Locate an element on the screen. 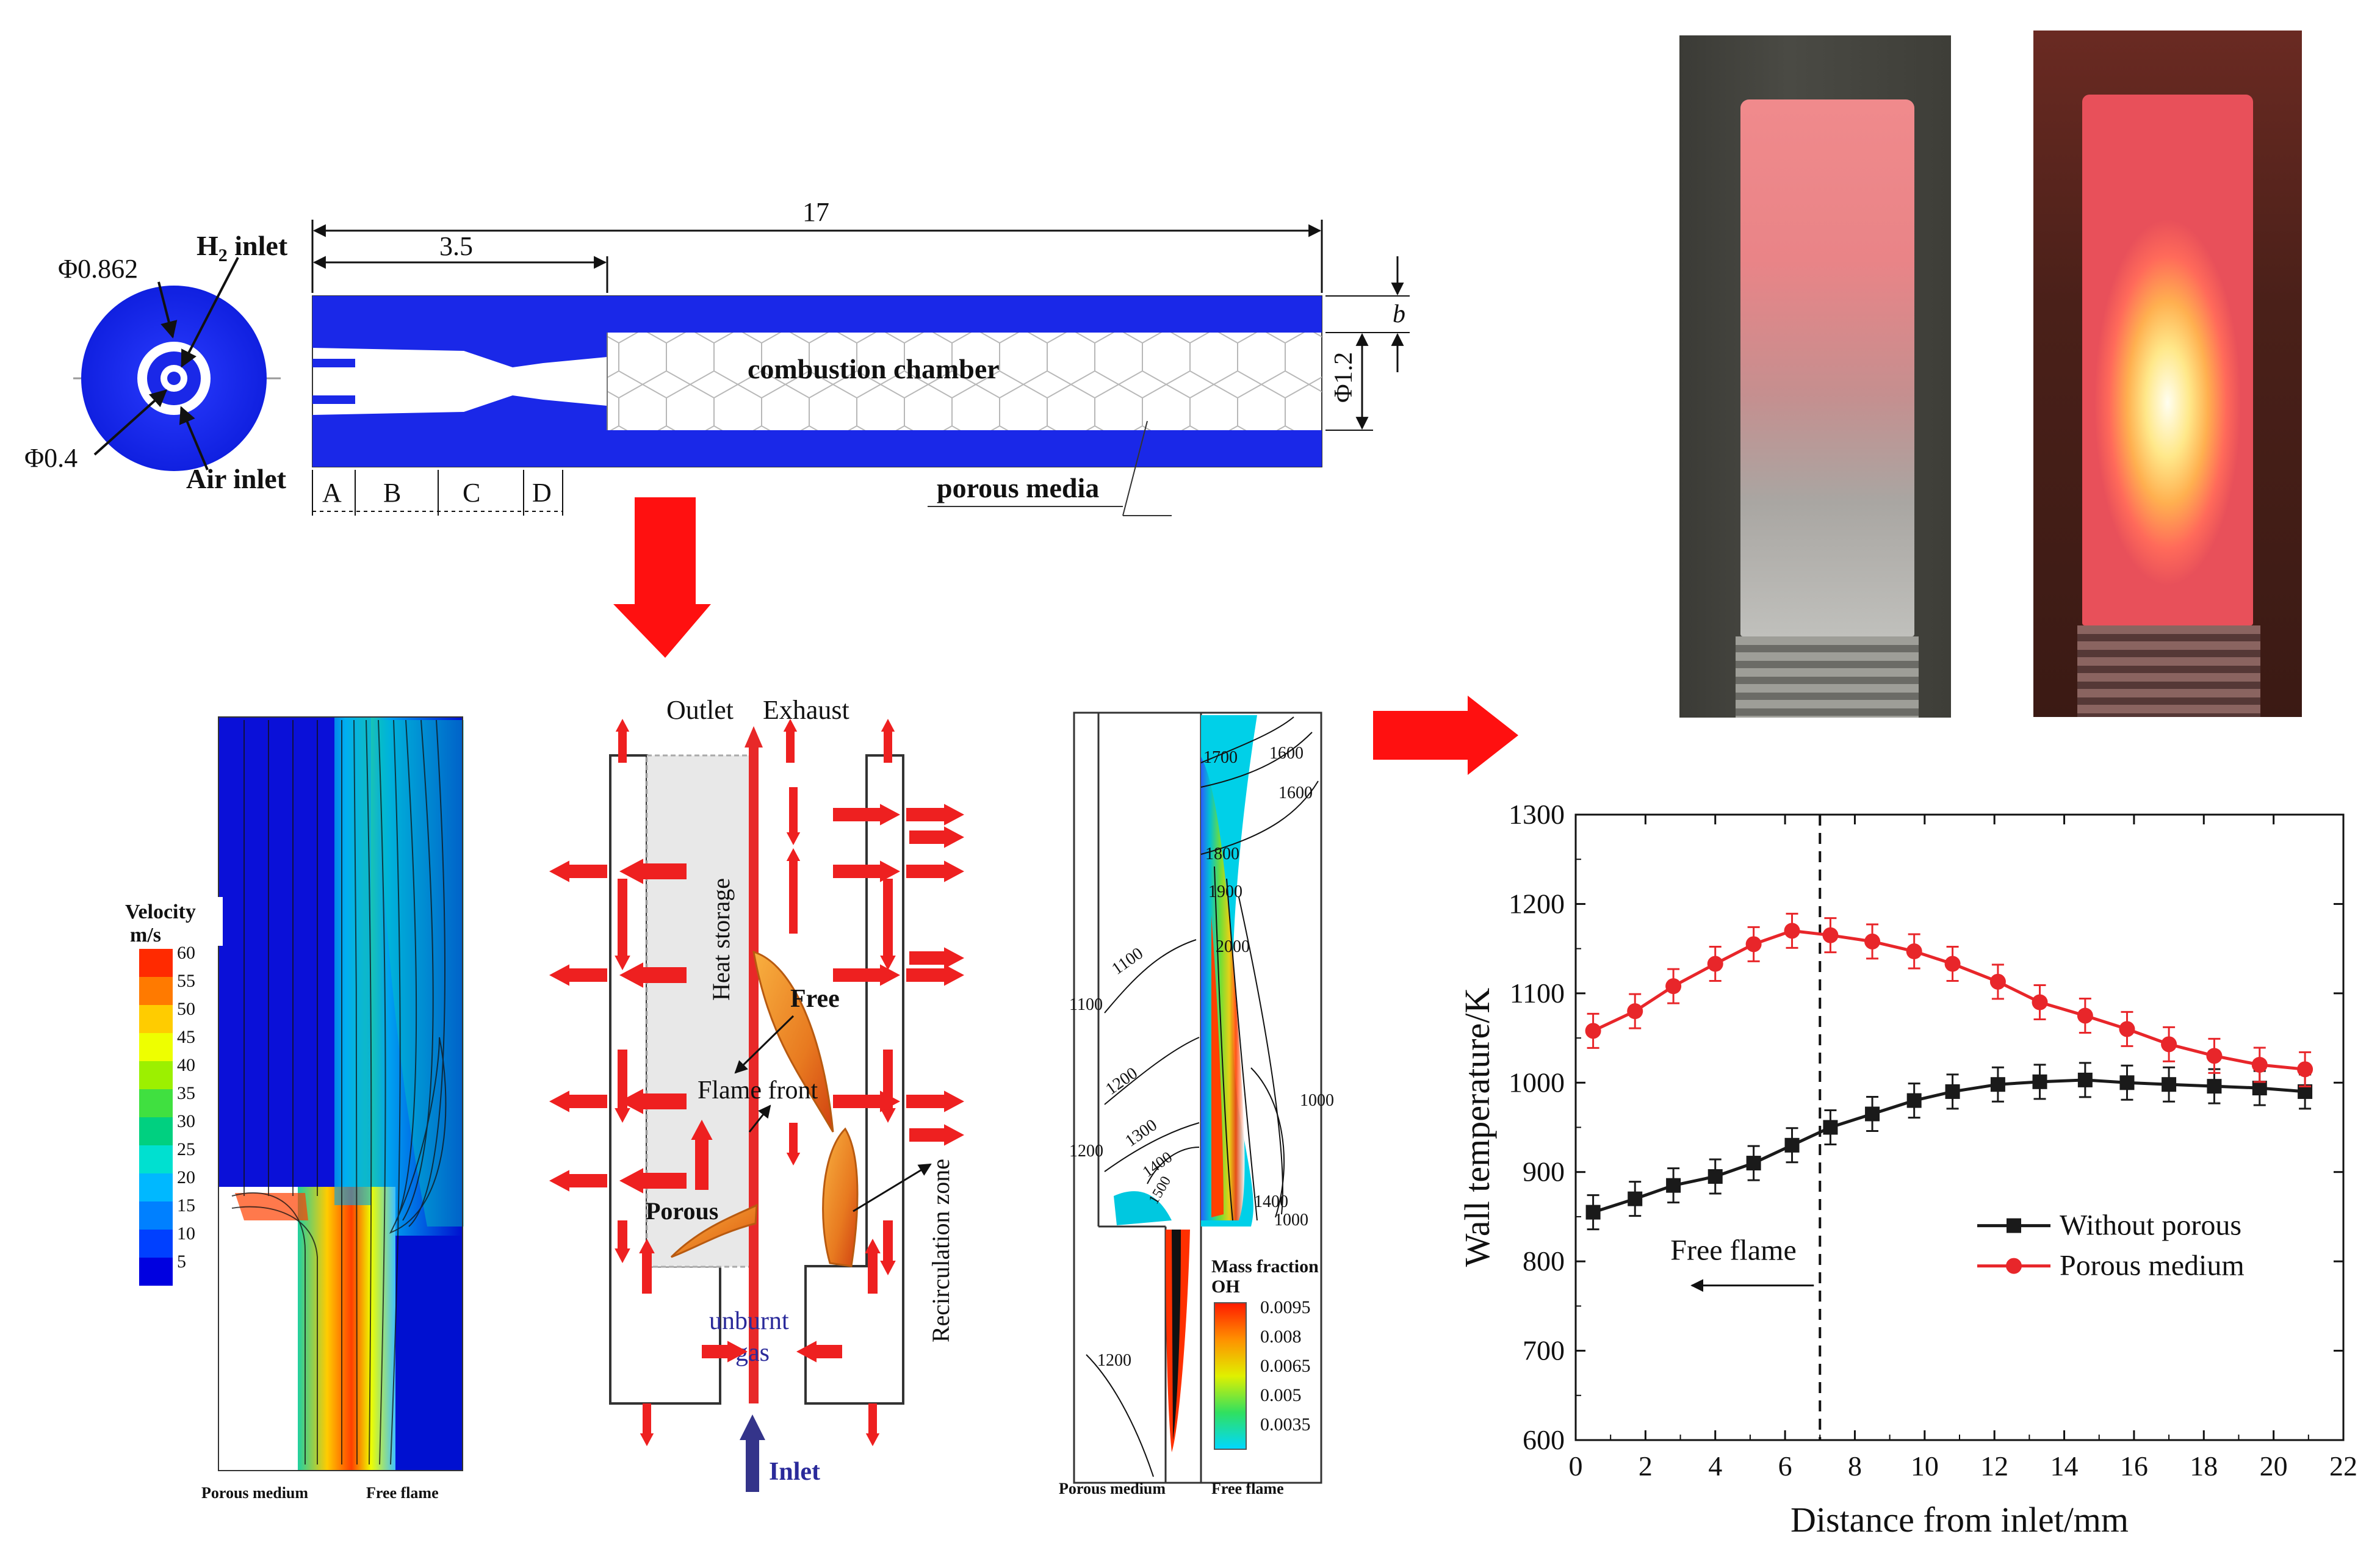  outlet-label: Outlet is located at coordinates (700, 710).